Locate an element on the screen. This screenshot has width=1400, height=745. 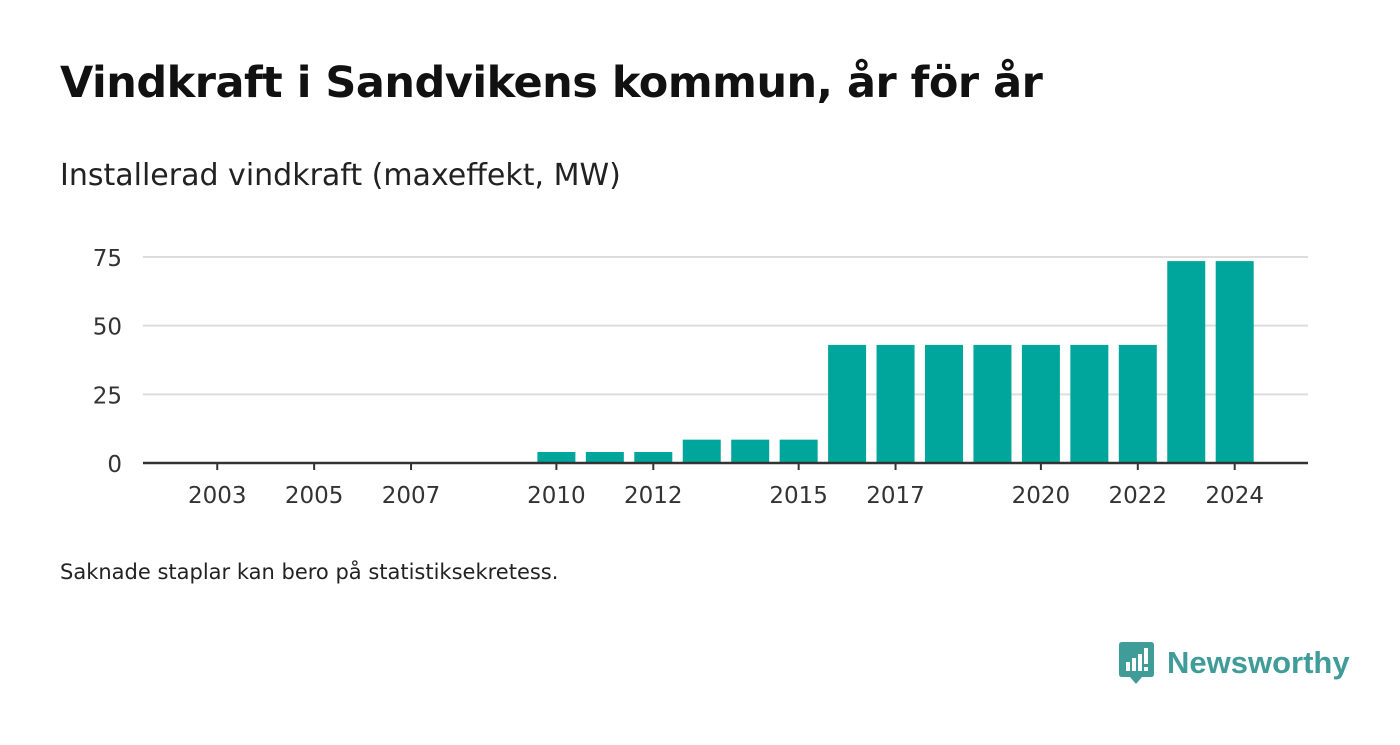
bar-2010 is located at coordinates (556, 457).